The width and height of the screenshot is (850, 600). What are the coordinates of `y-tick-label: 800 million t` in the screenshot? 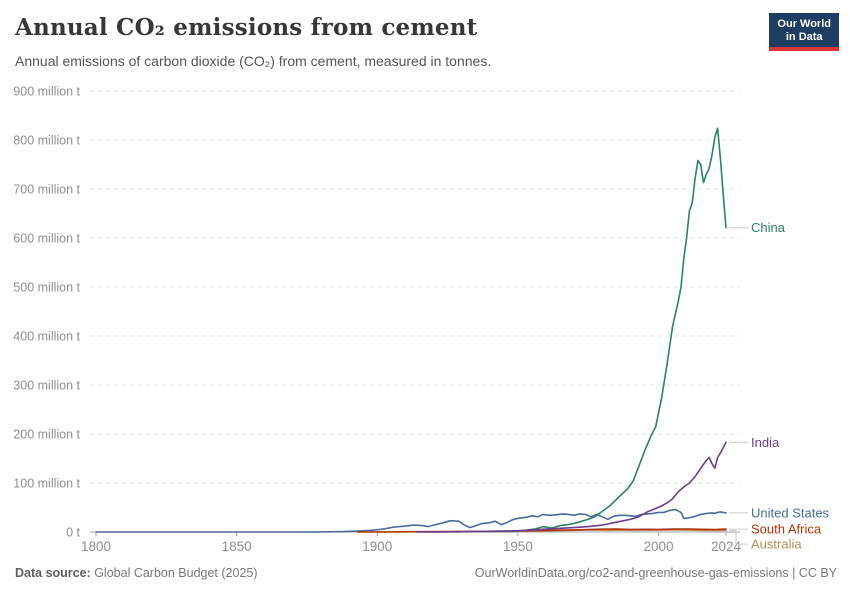 It's located at (46, 141).